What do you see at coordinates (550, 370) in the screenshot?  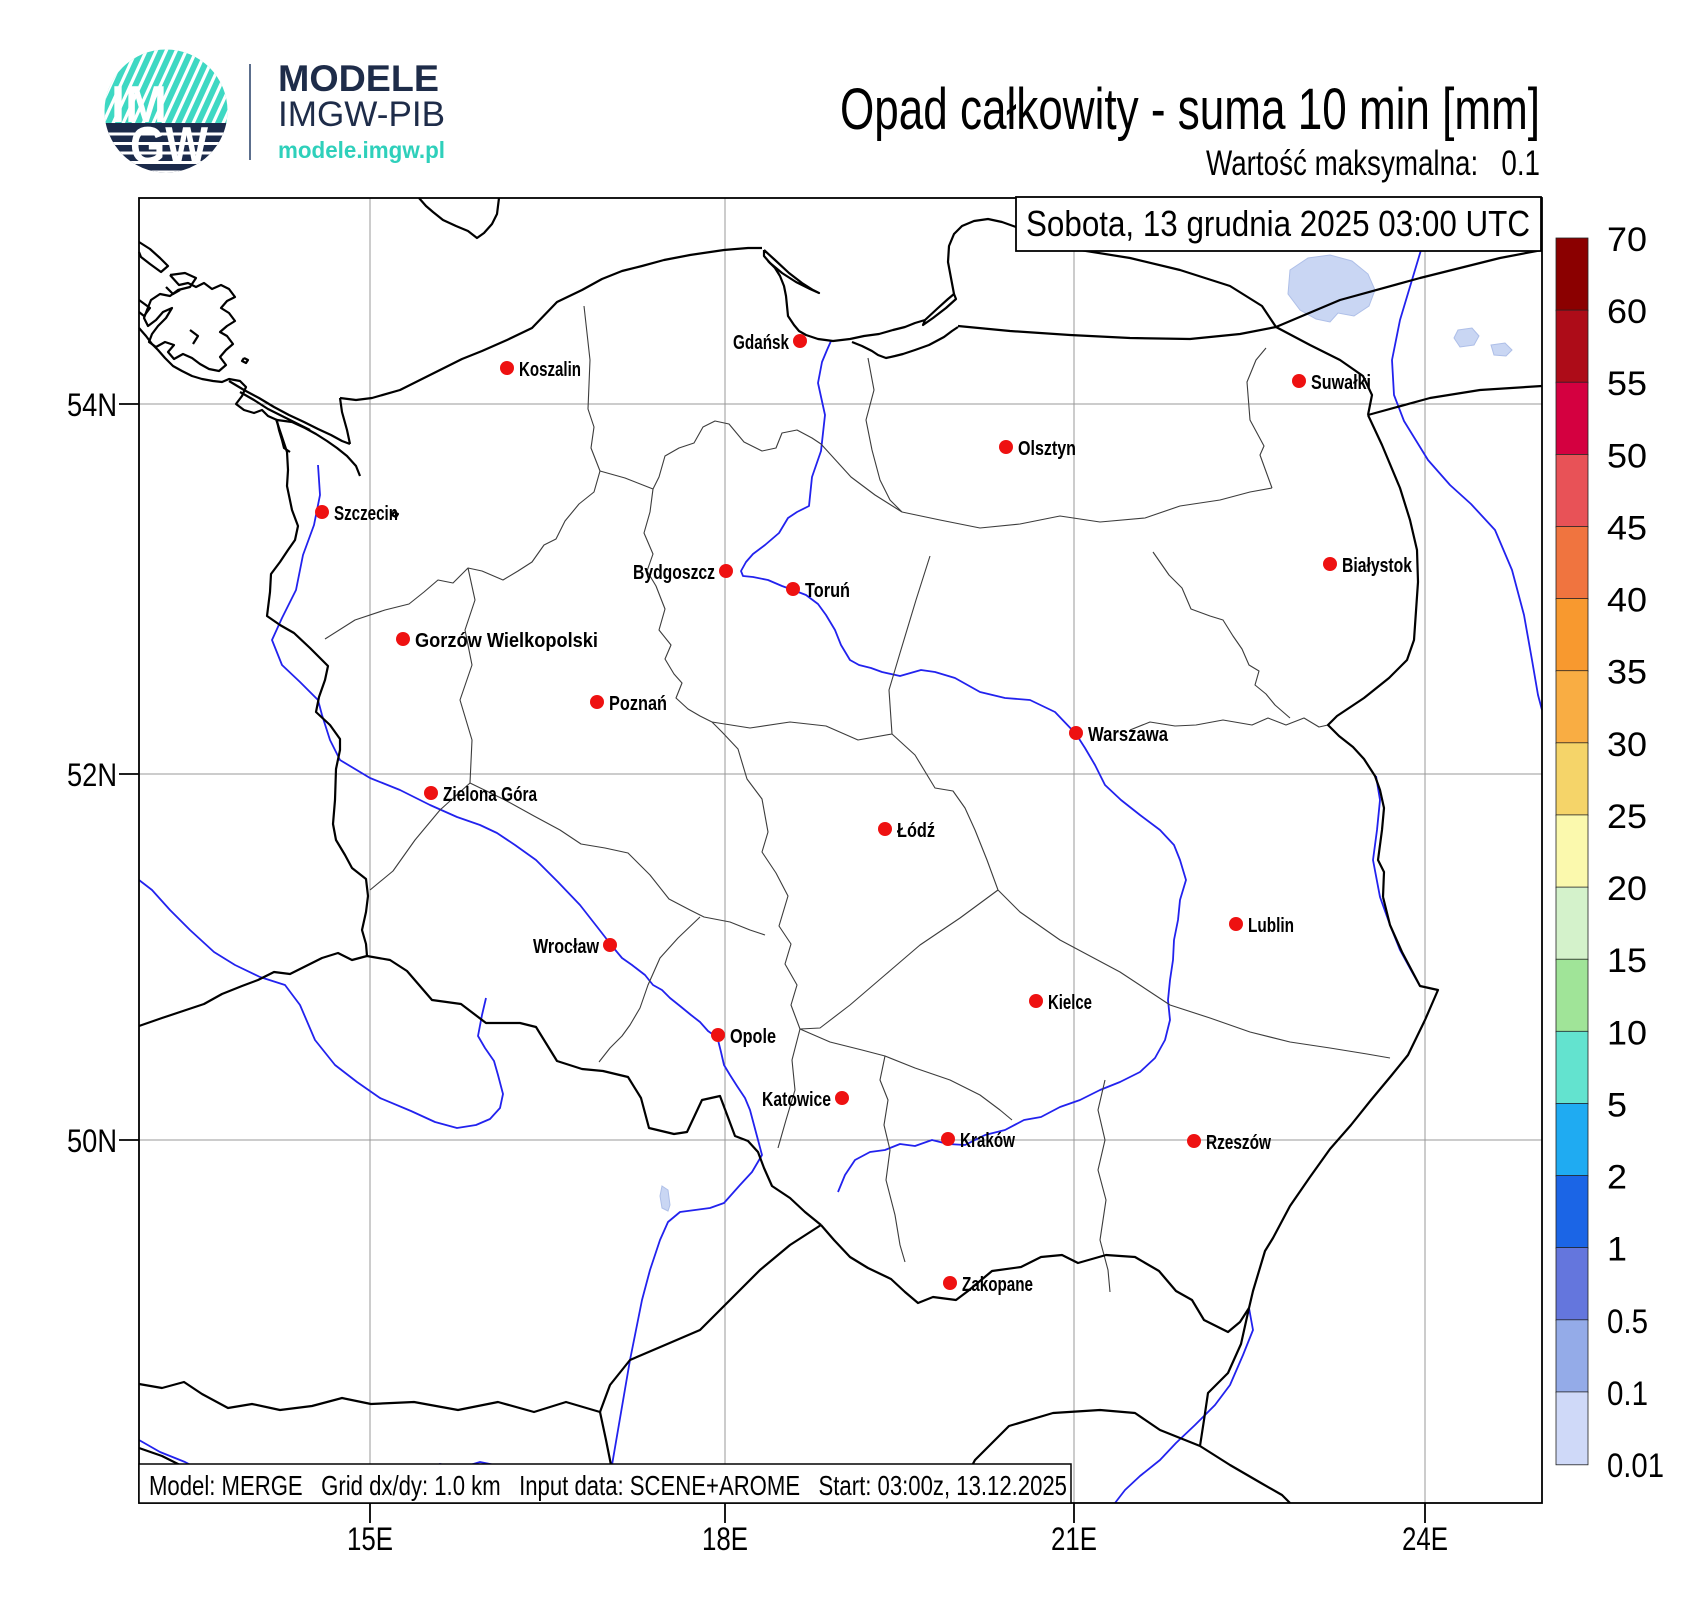 I see `svg-text: Koszalin` at bounding box center [550, 370].